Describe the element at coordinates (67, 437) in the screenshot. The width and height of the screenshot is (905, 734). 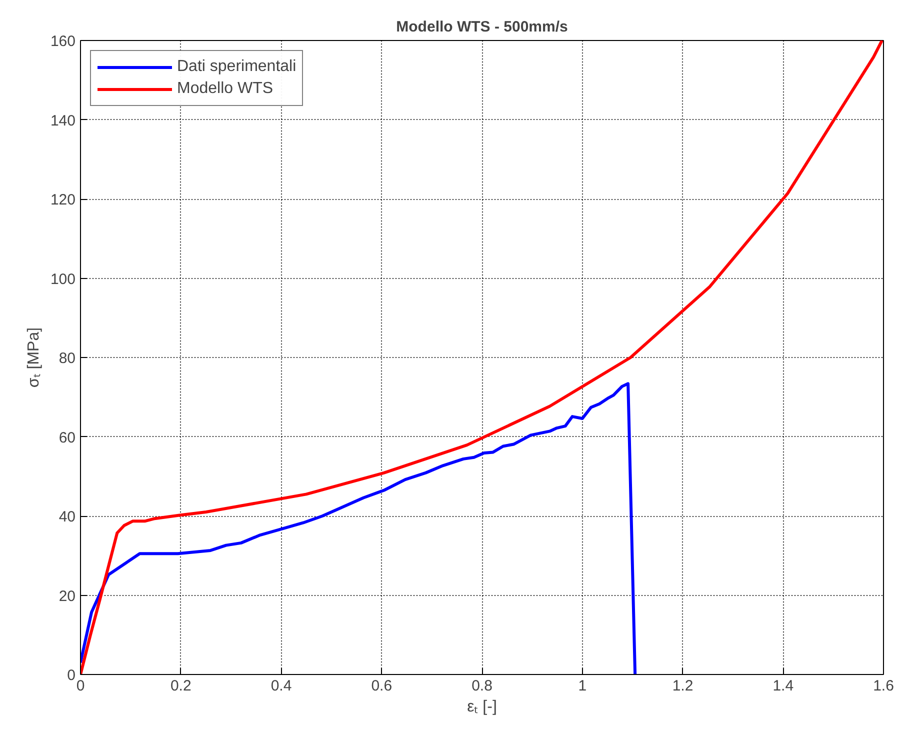
I see `y-tick-label: 60` at that location.